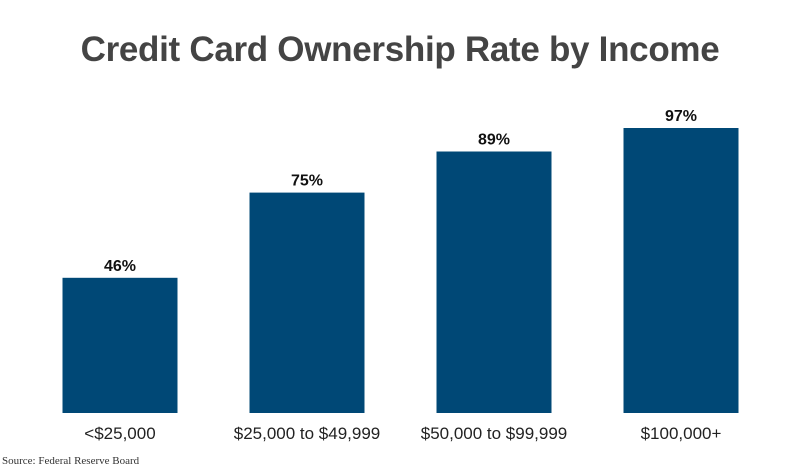 The height and width of the screenshot is (475, 800). Describe the element at coordinates (120, 266) in the screenshot. I see `data-label: 46%` at that location.